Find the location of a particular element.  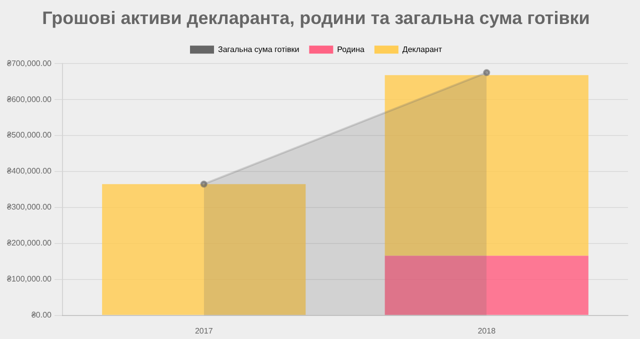

legend-label: Загальна сума готівки is located at coordinates (259, 49).